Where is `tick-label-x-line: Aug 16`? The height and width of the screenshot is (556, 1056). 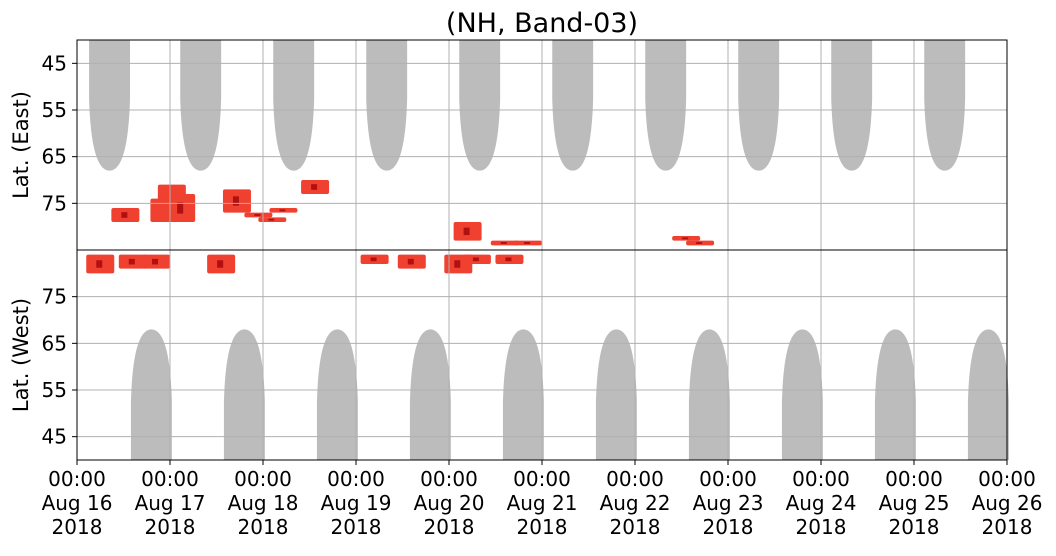
tick-label-x-line: Aug 16 is located at coordinates (77, 503).